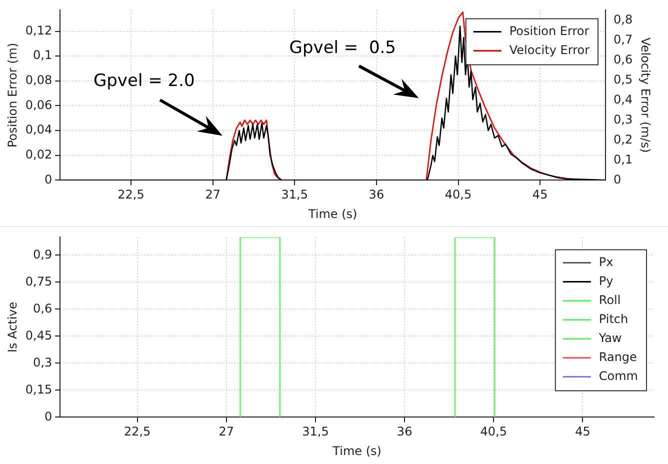  Describe the element at coordinates (623, 99) in the screenshot. I see `y2-tick-label: 0,4` at that location.